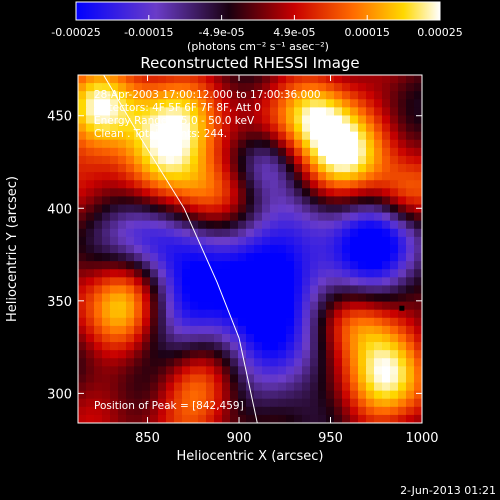 The image size is (500, 500). What do you see at coordinates (221, 32) in the screenshot?
I see `colorbar-tick-label: -4.9e-05` at bounding box center [221, 32].